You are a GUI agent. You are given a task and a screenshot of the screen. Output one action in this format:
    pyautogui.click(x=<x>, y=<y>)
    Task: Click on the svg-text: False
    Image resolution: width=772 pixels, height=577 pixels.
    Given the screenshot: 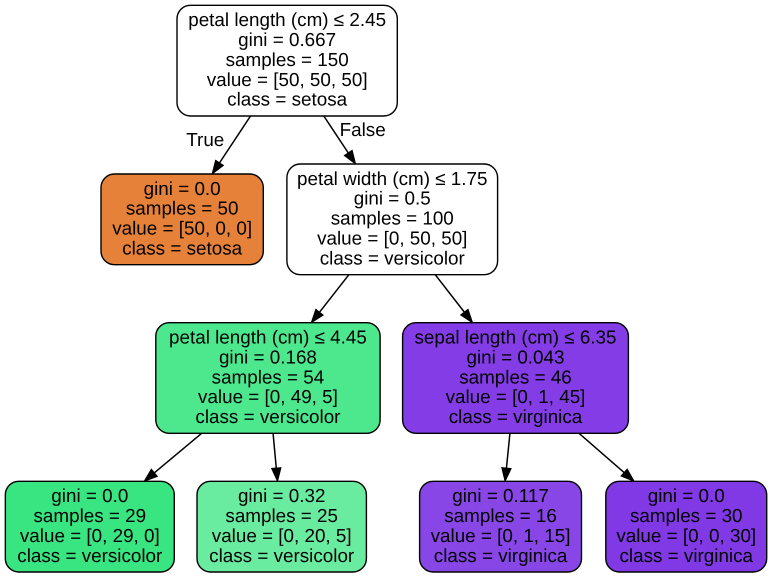 What is the action you would take?
    pyautogui.click(x=363, y=129)
    